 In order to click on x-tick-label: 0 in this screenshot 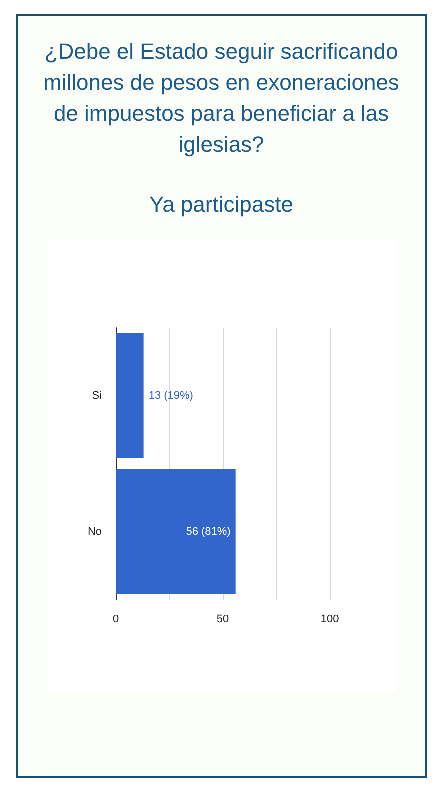, I will do `click(116, 620)`.